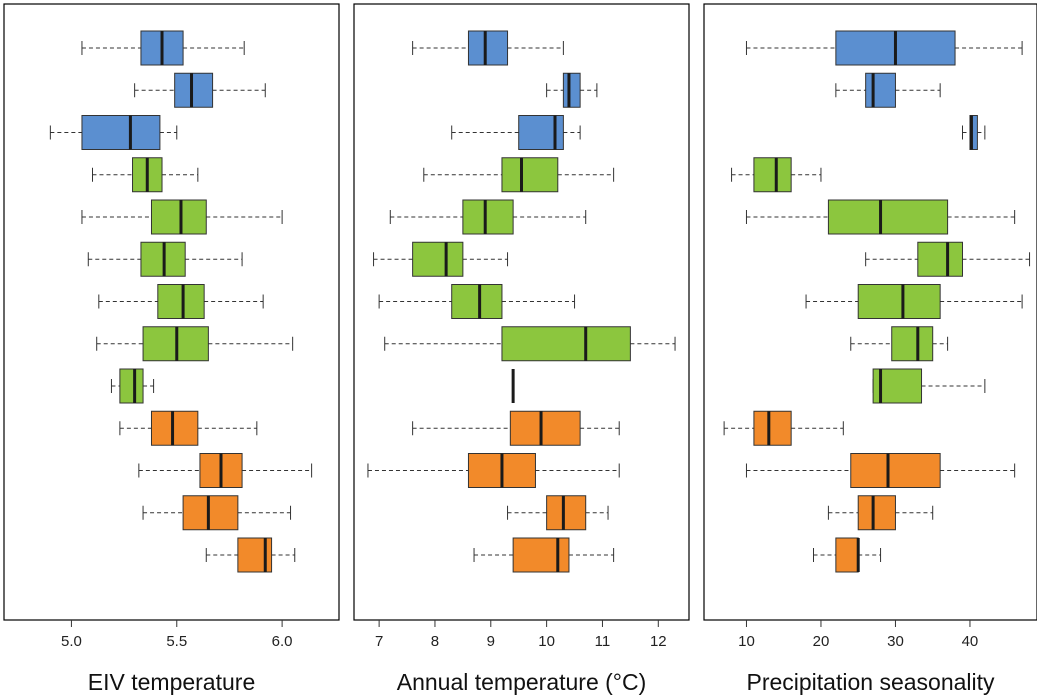 This screenshot has height=699, width=1037. Describe the element at coordinates (895, 641) in the screenshot. I see `x-tick-label: 30` at that location.